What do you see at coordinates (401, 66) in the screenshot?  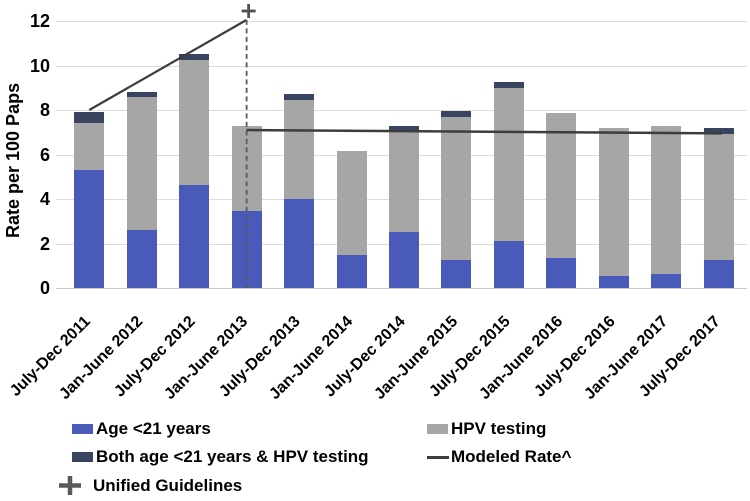 I see `gridline-y10` at bounding box center [401, 66].